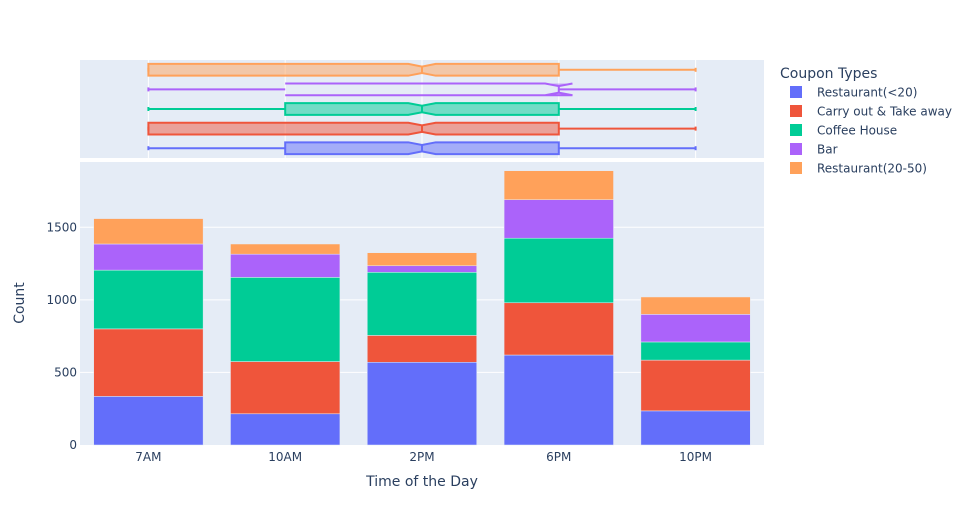 This screenshot has height=529, width=972. I want to click on legend-item: Coffee House, so click(843, 131).